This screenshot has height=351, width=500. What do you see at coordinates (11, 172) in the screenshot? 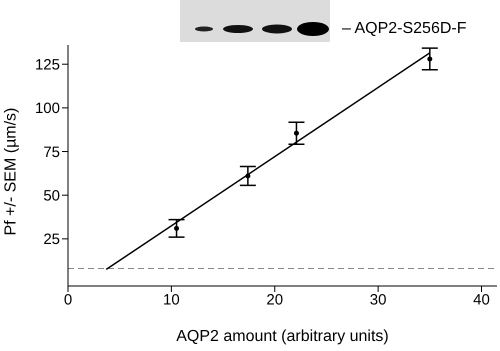
I see `y-axis-title: Pf +/- SEM (µm/s)` at bounding box center [11, 172].